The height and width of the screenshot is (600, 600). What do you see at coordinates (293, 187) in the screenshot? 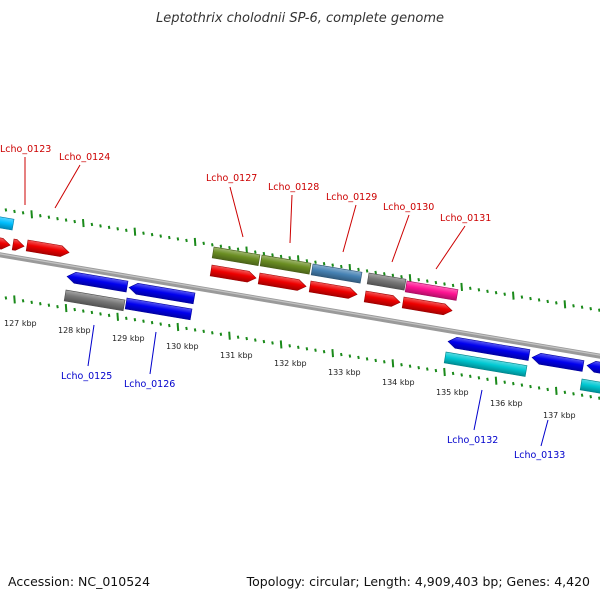
I see `gene-label-lcho-0128: Lcho_0128` at bounding box center [293, 187].